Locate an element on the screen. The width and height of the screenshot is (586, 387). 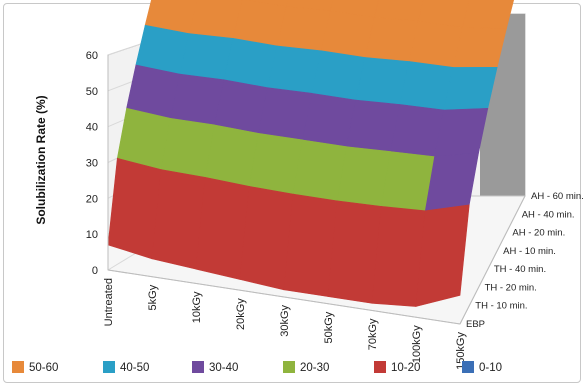
depth-axis-line is located at coordinates (492, 260).